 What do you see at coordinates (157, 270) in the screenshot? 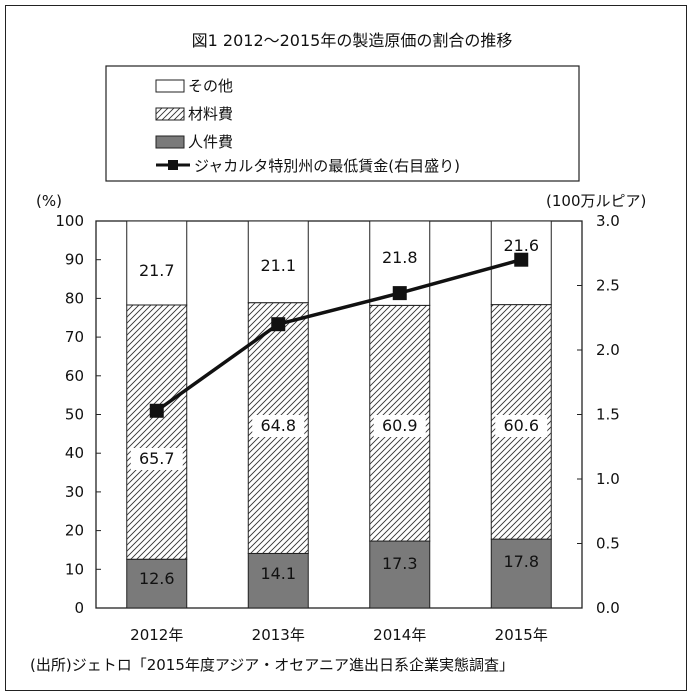
I see `data-label: 21.7` at bounding box center [157, 270].